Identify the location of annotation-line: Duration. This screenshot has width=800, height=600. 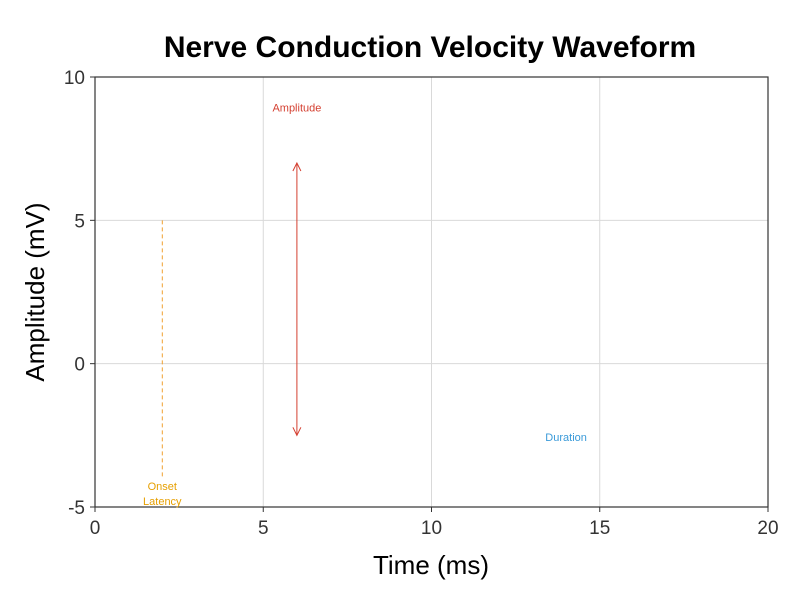
(566, 438).